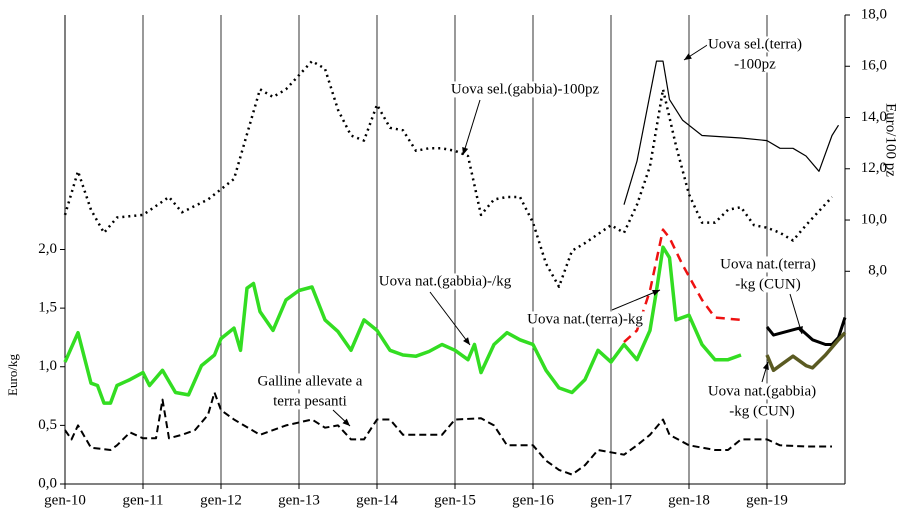  I want to click on x-tick-label: gen-17, so click(611, 500).